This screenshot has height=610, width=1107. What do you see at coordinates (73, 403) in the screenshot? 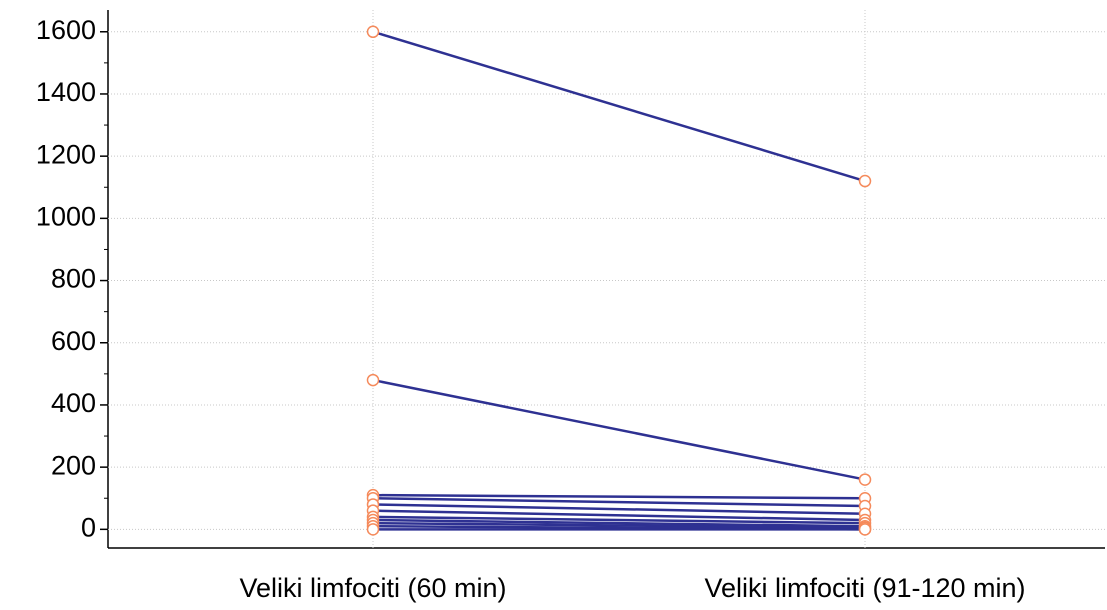
I see `y-tick-label: 400` at bounding box center [73, 403].